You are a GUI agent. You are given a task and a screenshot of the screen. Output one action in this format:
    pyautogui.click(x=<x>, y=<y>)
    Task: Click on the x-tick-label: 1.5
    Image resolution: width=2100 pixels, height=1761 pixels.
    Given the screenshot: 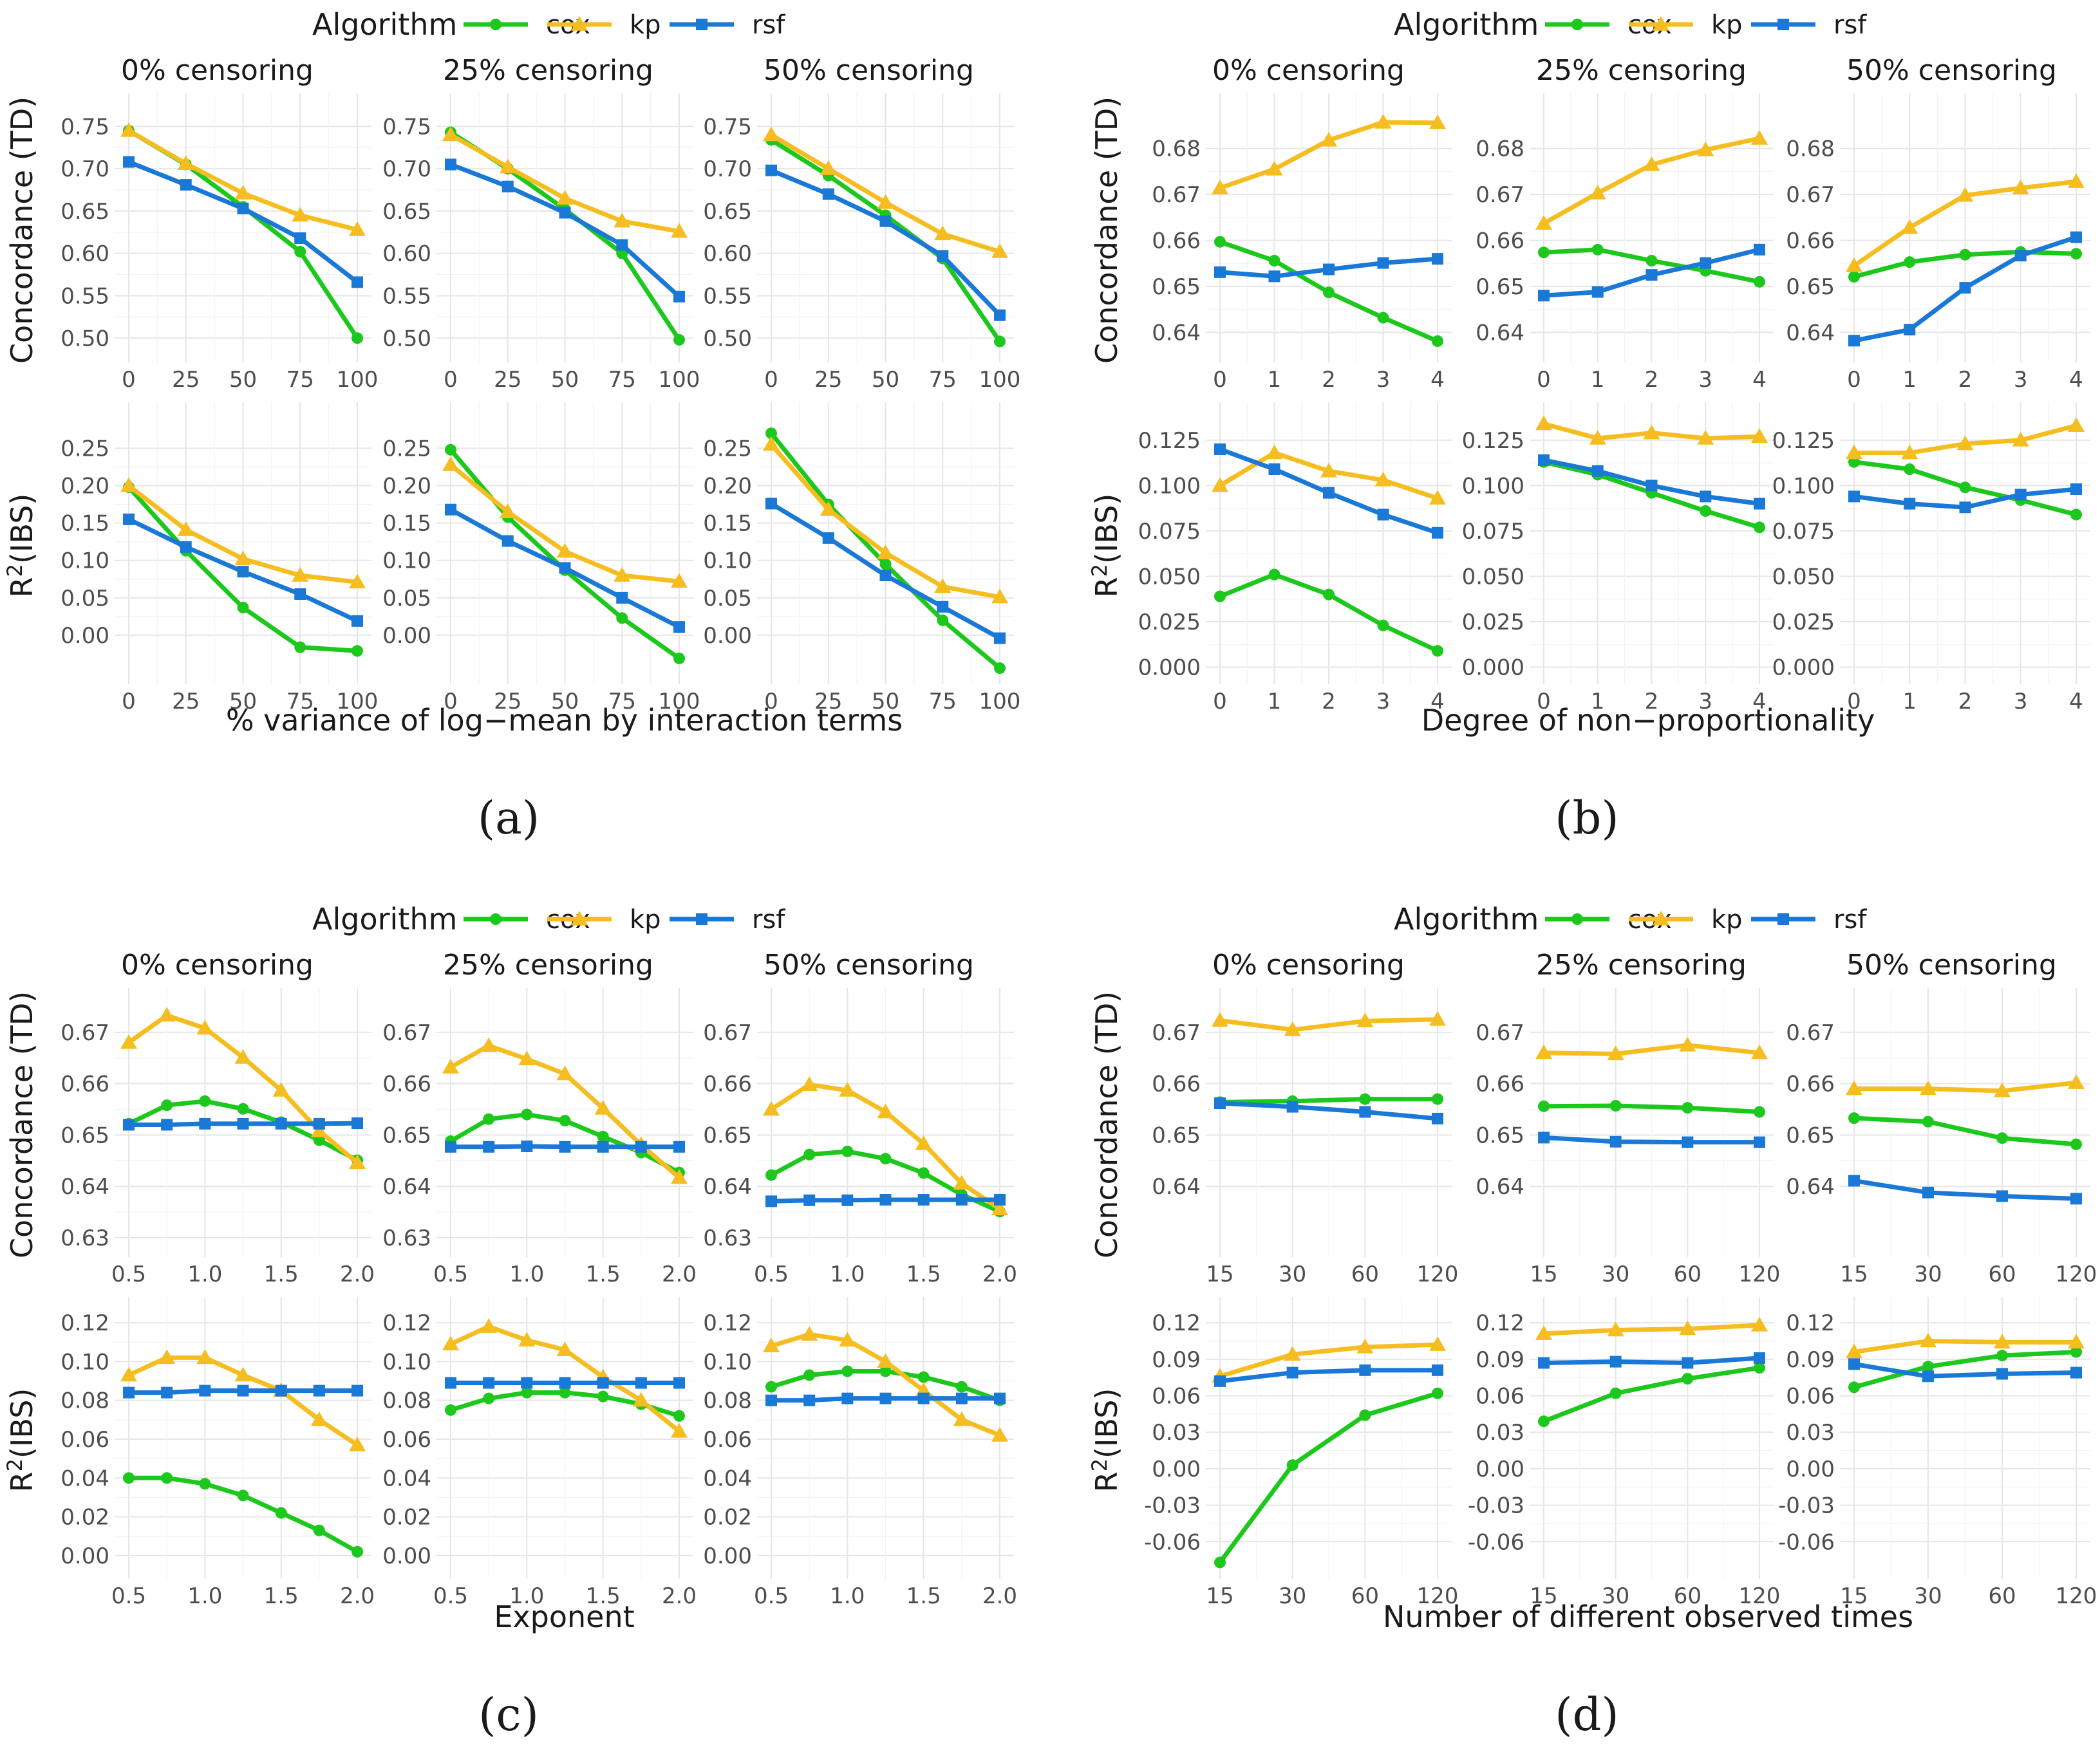 What is the action you would take?
    pyautogui.click(x=281, y=1596)
    